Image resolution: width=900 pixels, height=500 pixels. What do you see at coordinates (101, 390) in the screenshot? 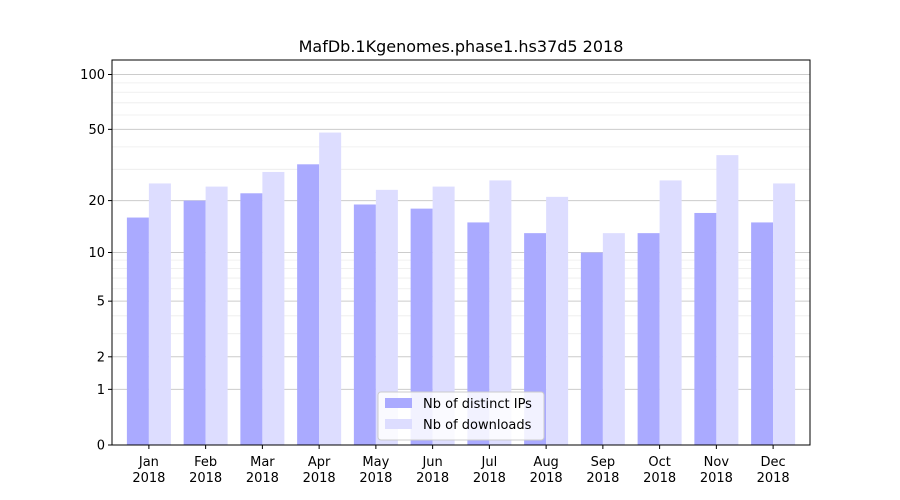
I see `y-tick-label: 1` at bounding box center [101, 390].